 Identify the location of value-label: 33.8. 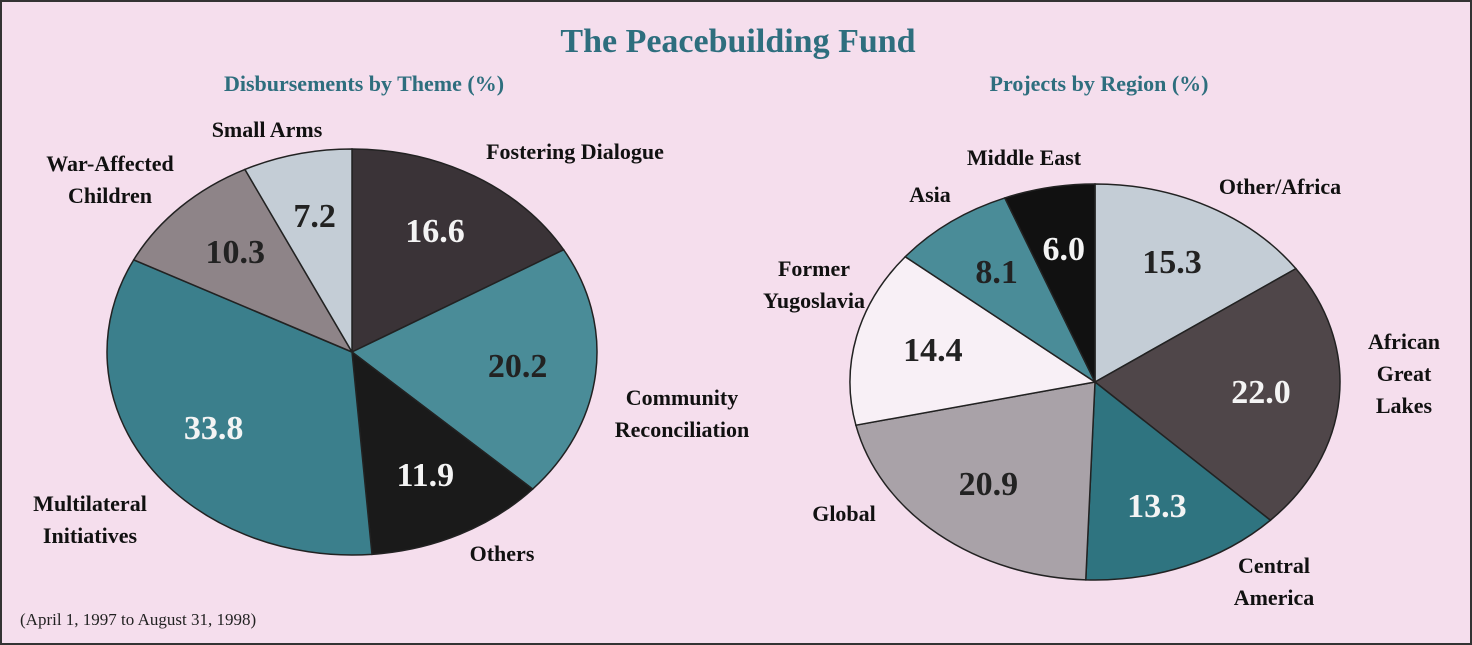
(213, 428).